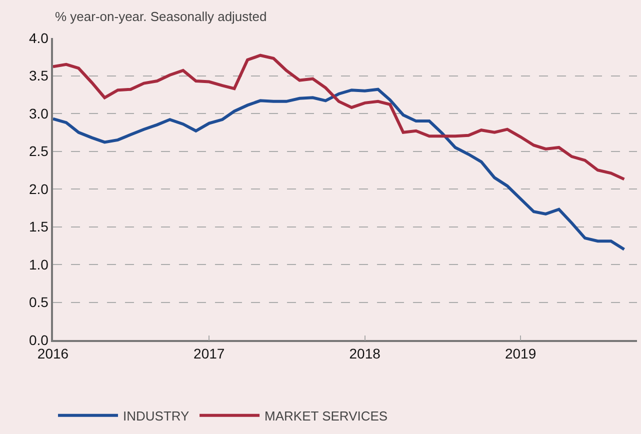 This screenshot has width=641, height=434. Describe the element at coordinates (365, 354) in the screenshot. I see `x-tick-label: 2018` at that location.